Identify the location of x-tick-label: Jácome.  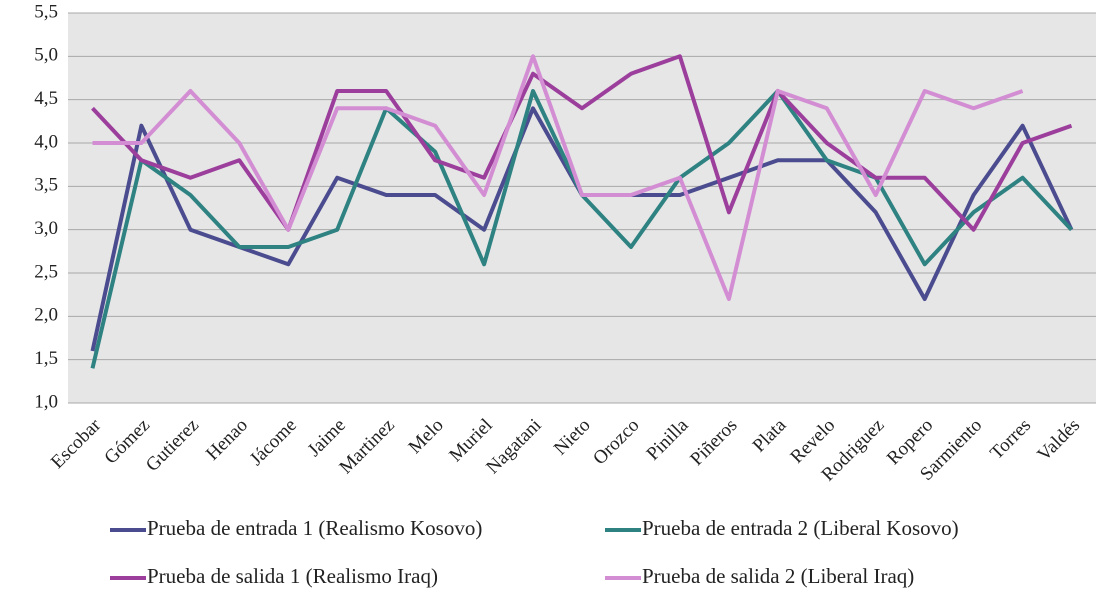
(273, 442).